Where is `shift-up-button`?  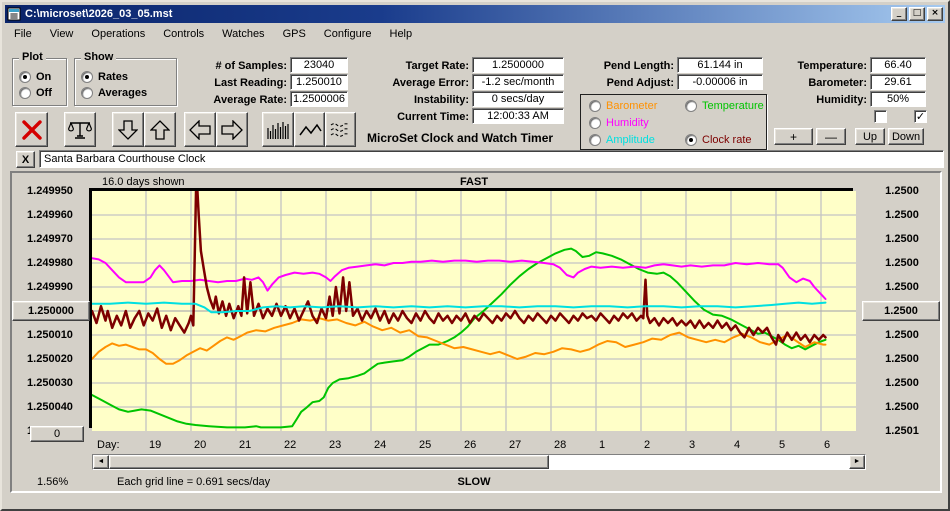 shift-up-button is located at coordinates (160, 129).